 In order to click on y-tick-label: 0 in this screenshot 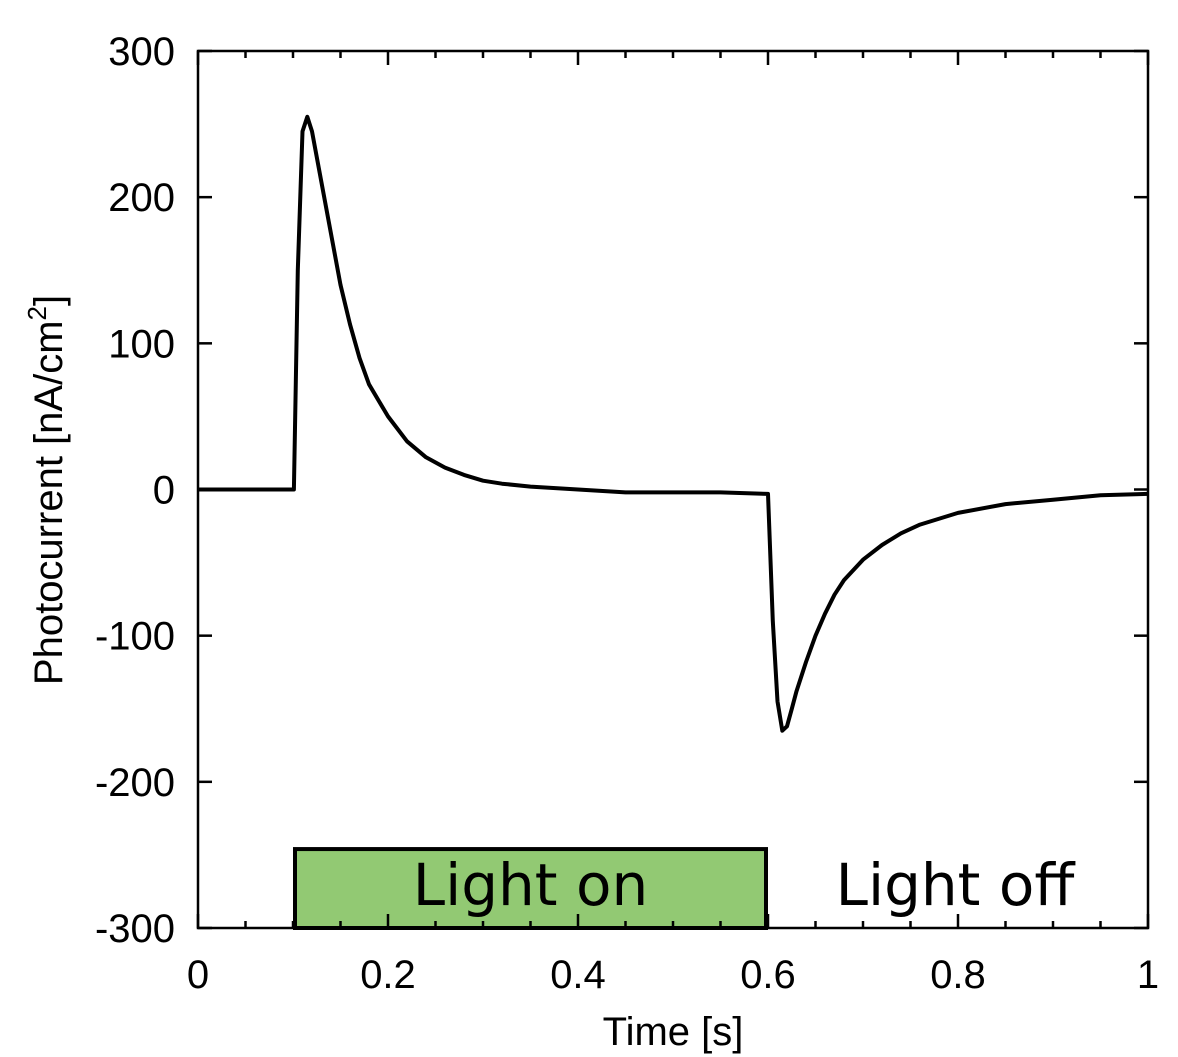, I will do `click(164, 491)`.